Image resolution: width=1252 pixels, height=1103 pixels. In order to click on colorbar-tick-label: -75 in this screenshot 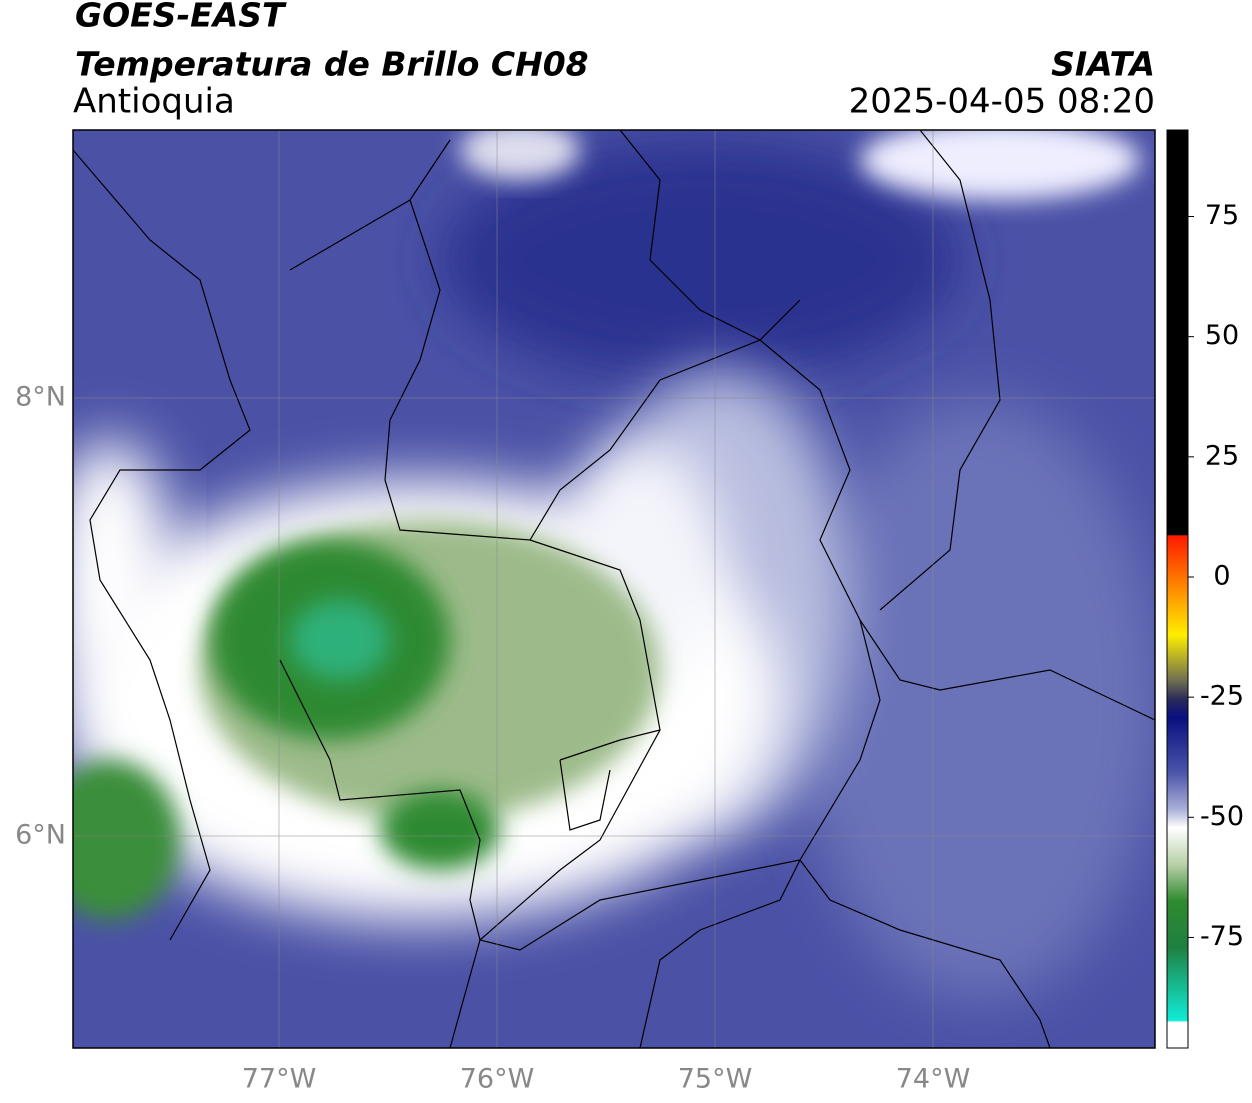, I will do `click(1222, 936)`.